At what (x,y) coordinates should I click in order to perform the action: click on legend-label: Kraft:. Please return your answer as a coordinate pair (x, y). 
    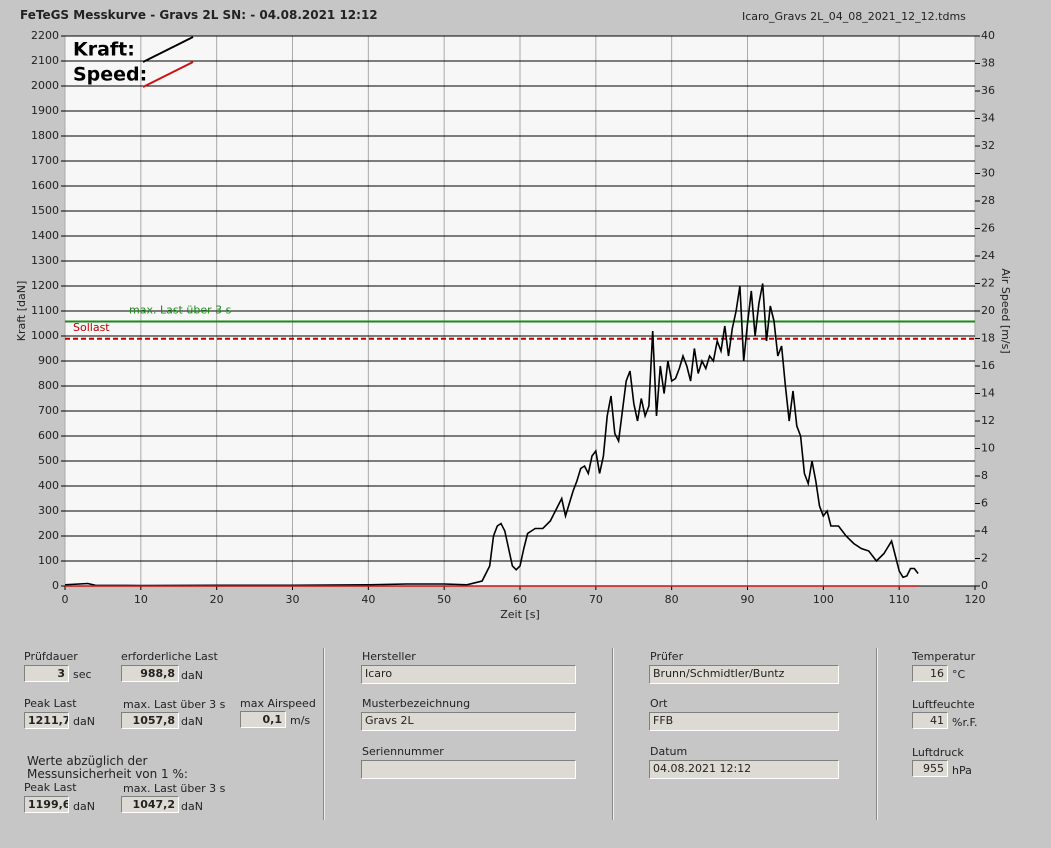
    Looking at the image, I should click on (104, 50).